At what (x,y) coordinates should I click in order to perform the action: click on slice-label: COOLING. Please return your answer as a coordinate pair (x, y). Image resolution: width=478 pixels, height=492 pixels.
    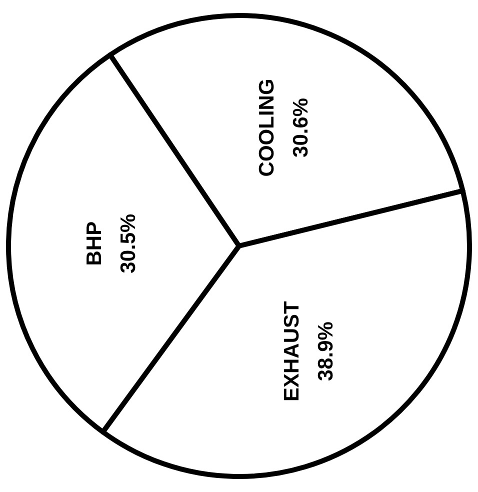
    Looking at the image, I should click on (266, 127).